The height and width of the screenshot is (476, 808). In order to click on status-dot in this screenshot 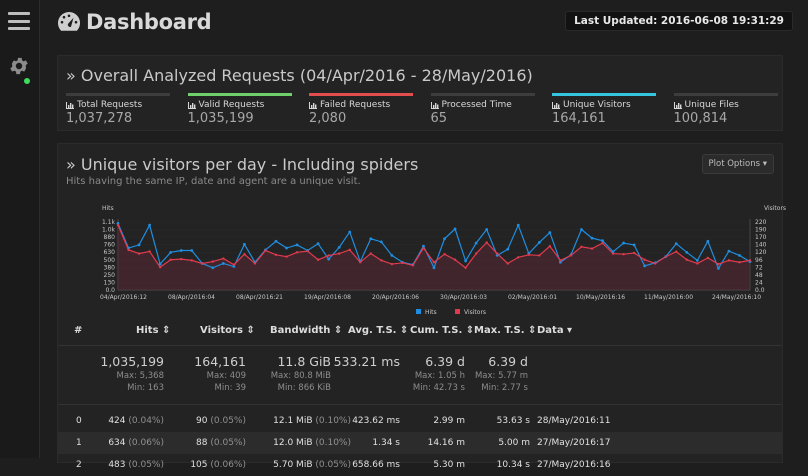, I will do `click(27, 81)`.